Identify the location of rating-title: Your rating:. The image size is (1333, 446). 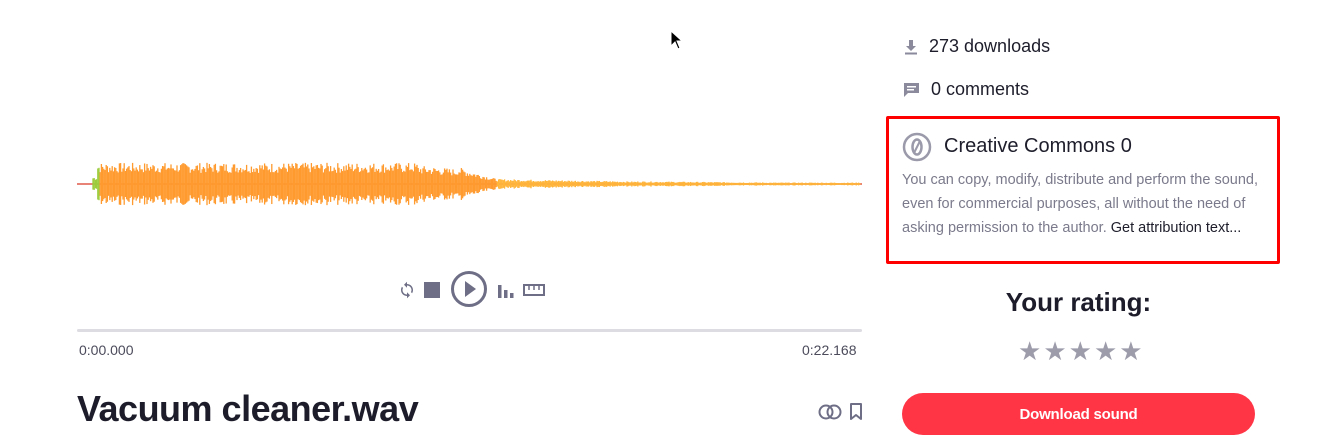
(1078, 302).